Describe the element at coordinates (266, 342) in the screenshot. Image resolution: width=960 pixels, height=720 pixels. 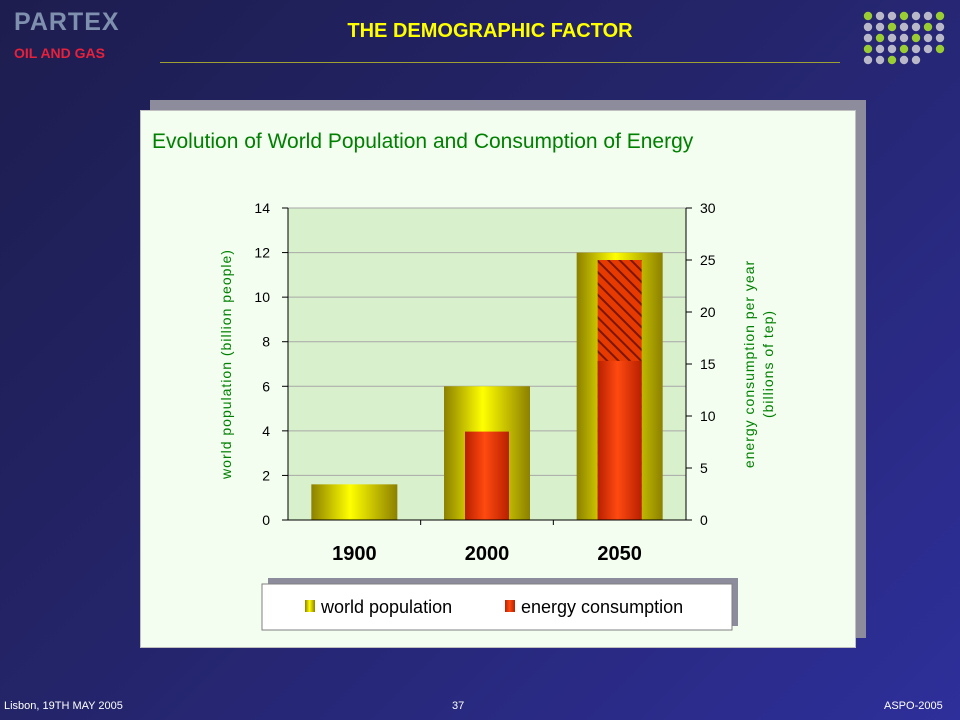
I see `y-left-tick-label: 8` at that location.